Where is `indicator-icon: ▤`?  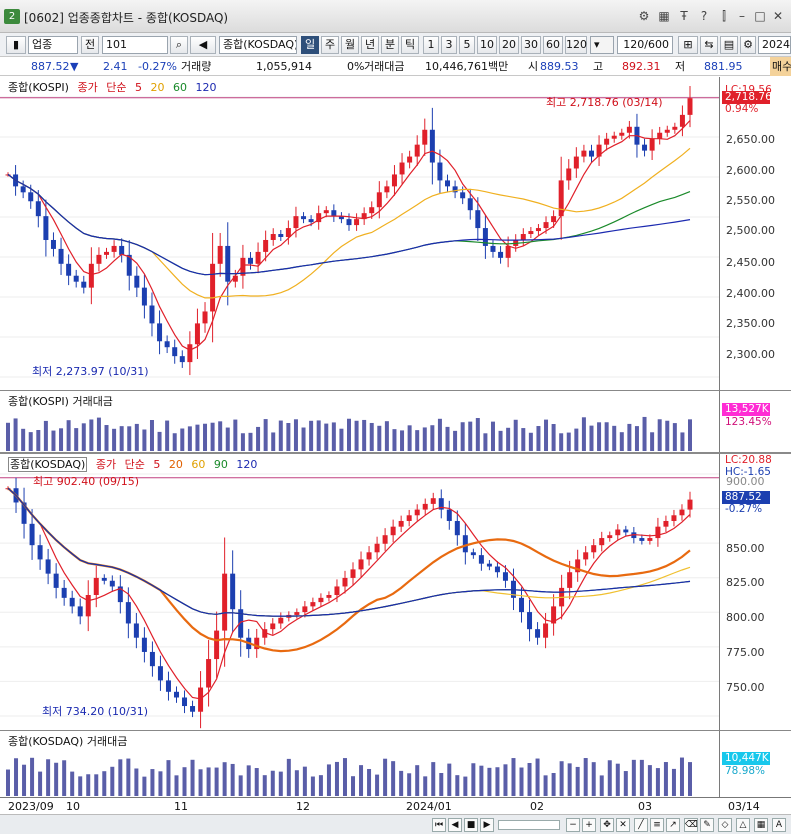 indicator-icon: ▤ is located at coordinates (729, 45).